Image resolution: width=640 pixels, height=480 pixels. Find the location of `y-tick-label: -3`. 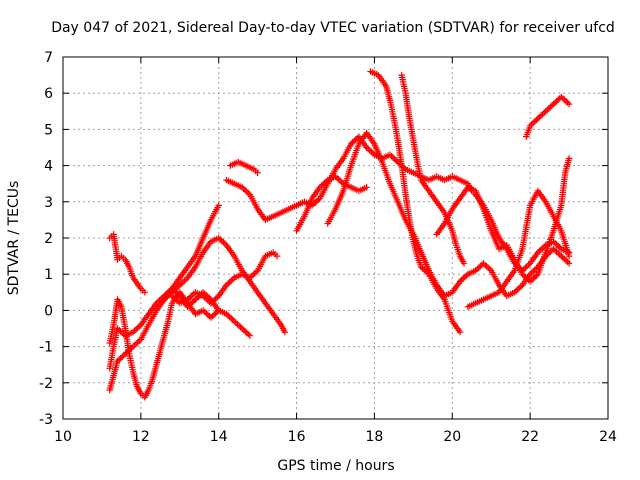

y-tick-label: -3 is located at coordinates (46, 420).